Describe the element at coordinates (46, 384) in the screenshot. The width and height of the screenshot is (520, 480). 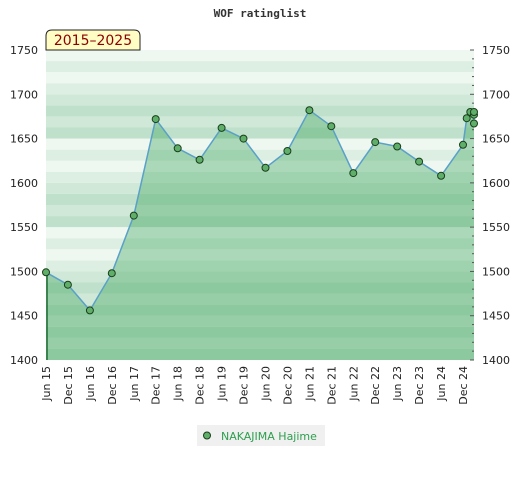
I see `x-tick-label: Jun 15` at that location.